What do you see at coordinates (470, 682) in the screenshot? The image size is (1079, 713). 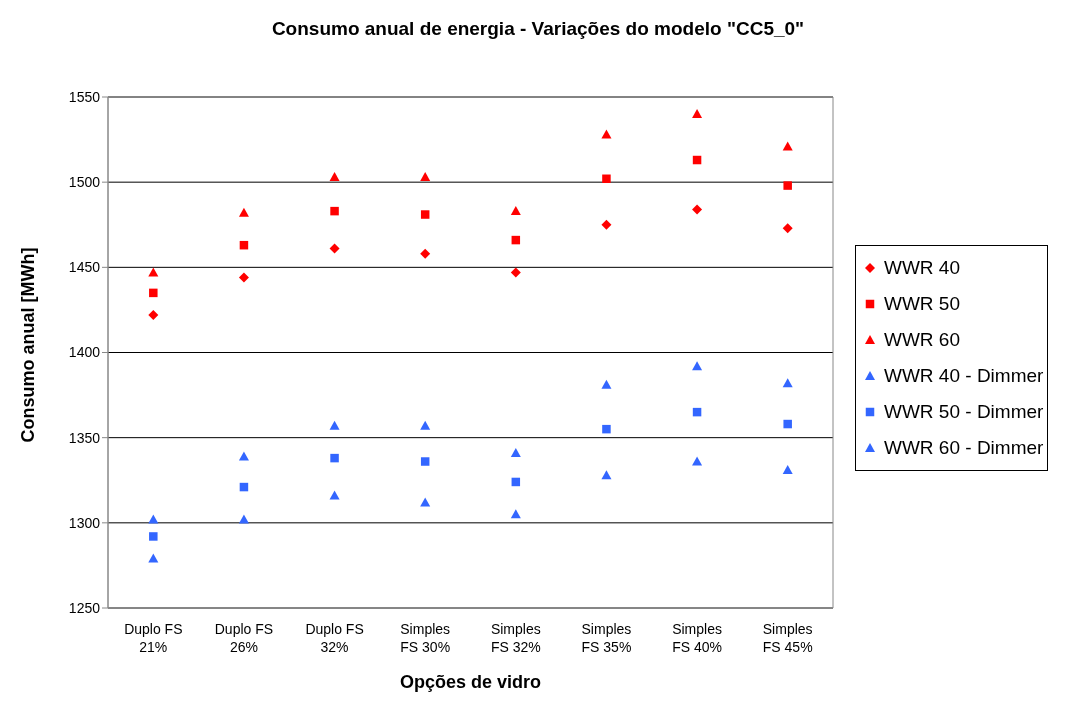 I see `x-axis-title: Opções de vidro` at bounding box center [470, 682].